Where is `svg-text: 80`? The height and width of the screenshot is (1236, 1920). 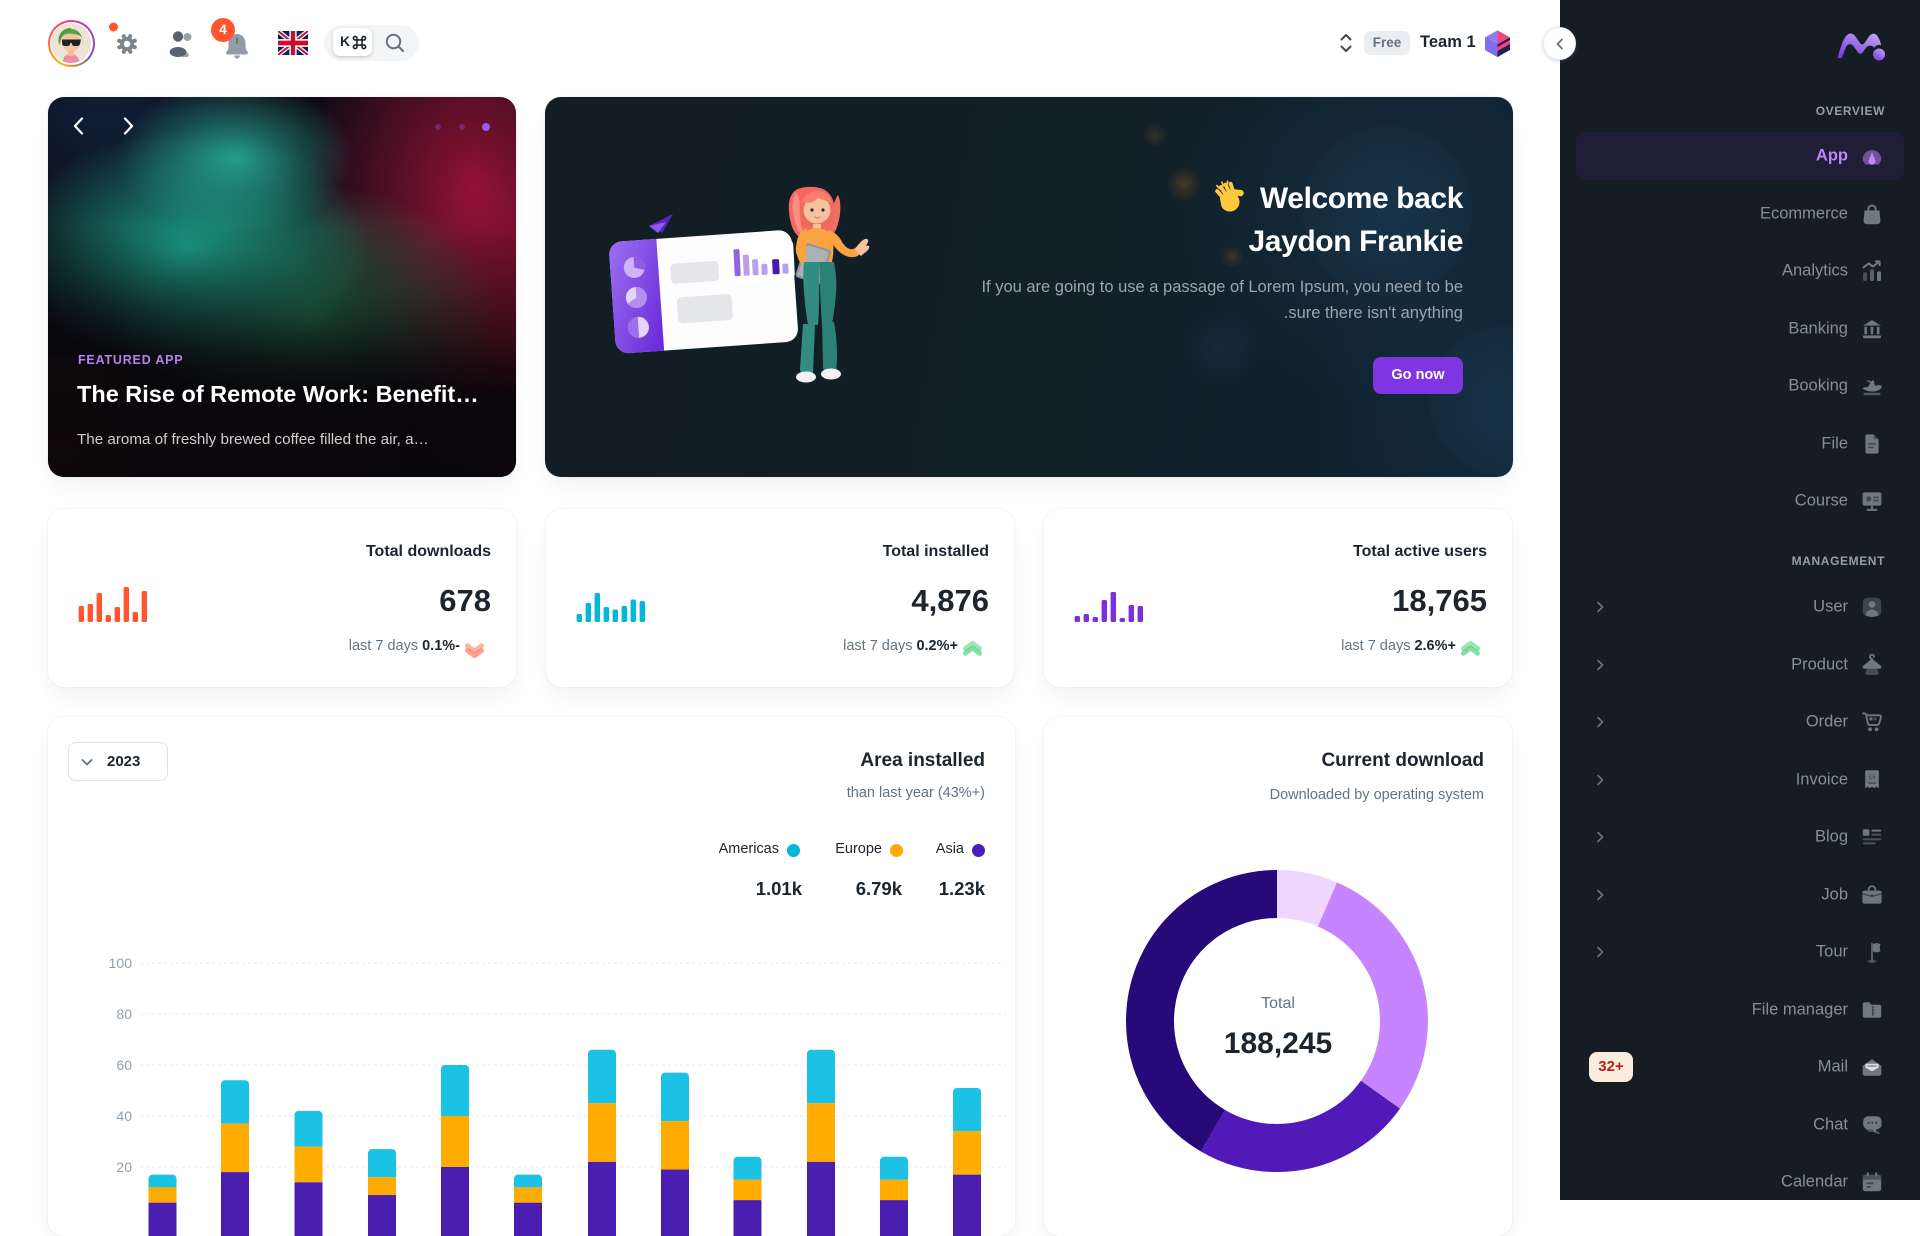
svg-text: 80 is located at coordinates (124, 1014).